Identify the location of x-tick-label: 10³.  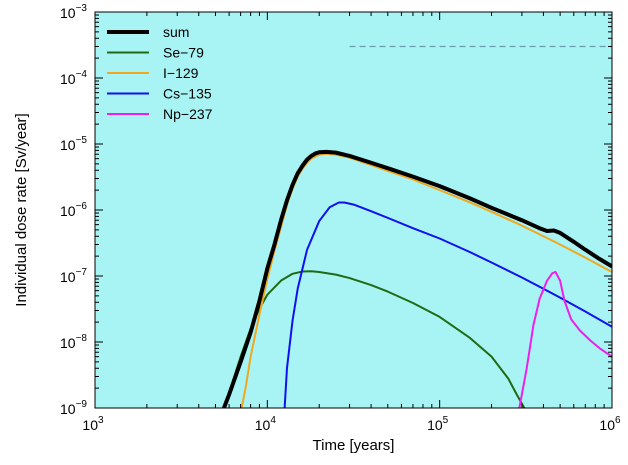
(93, 424).